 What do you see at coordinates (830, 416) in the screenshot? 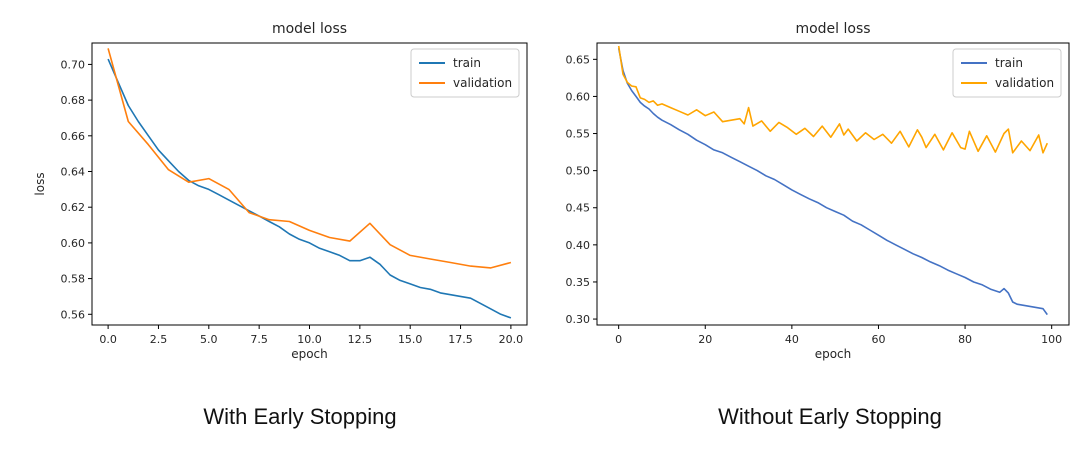
I see `caption-without-early-stopping: Without Early Stopping` at bounding box center [830, 416].